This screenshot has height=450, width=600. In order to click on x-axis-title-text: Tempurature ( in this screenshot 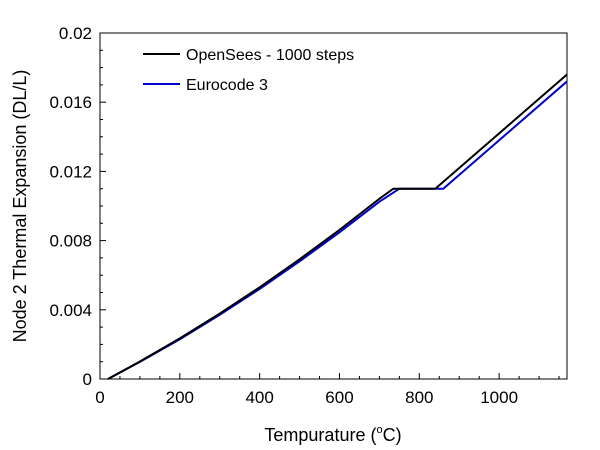, I will do `click(320, 435)`.